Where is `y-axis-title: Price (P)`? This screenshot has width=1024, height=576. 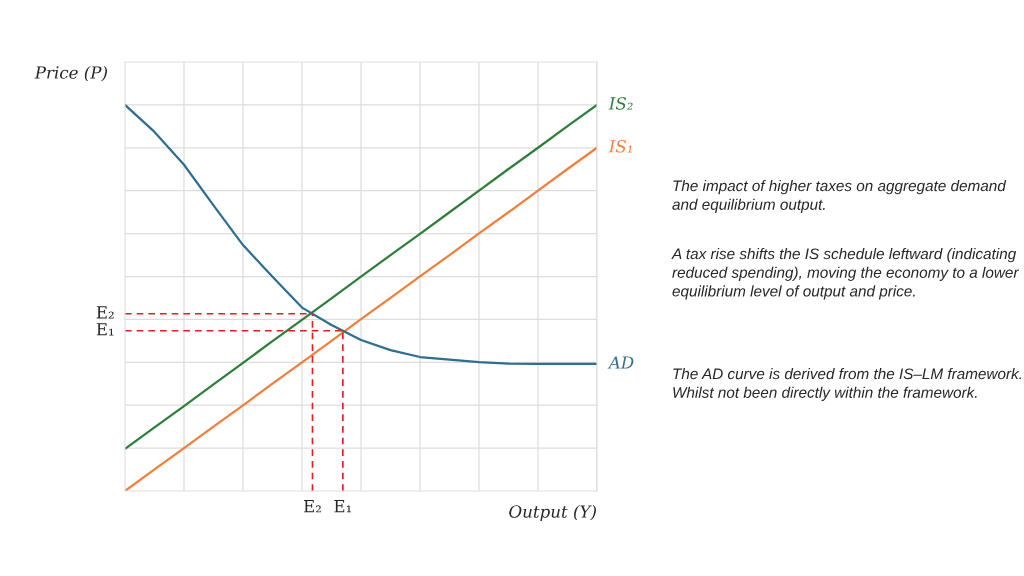
y-axis-title: Price (P) is located at coordinates (70, 73).